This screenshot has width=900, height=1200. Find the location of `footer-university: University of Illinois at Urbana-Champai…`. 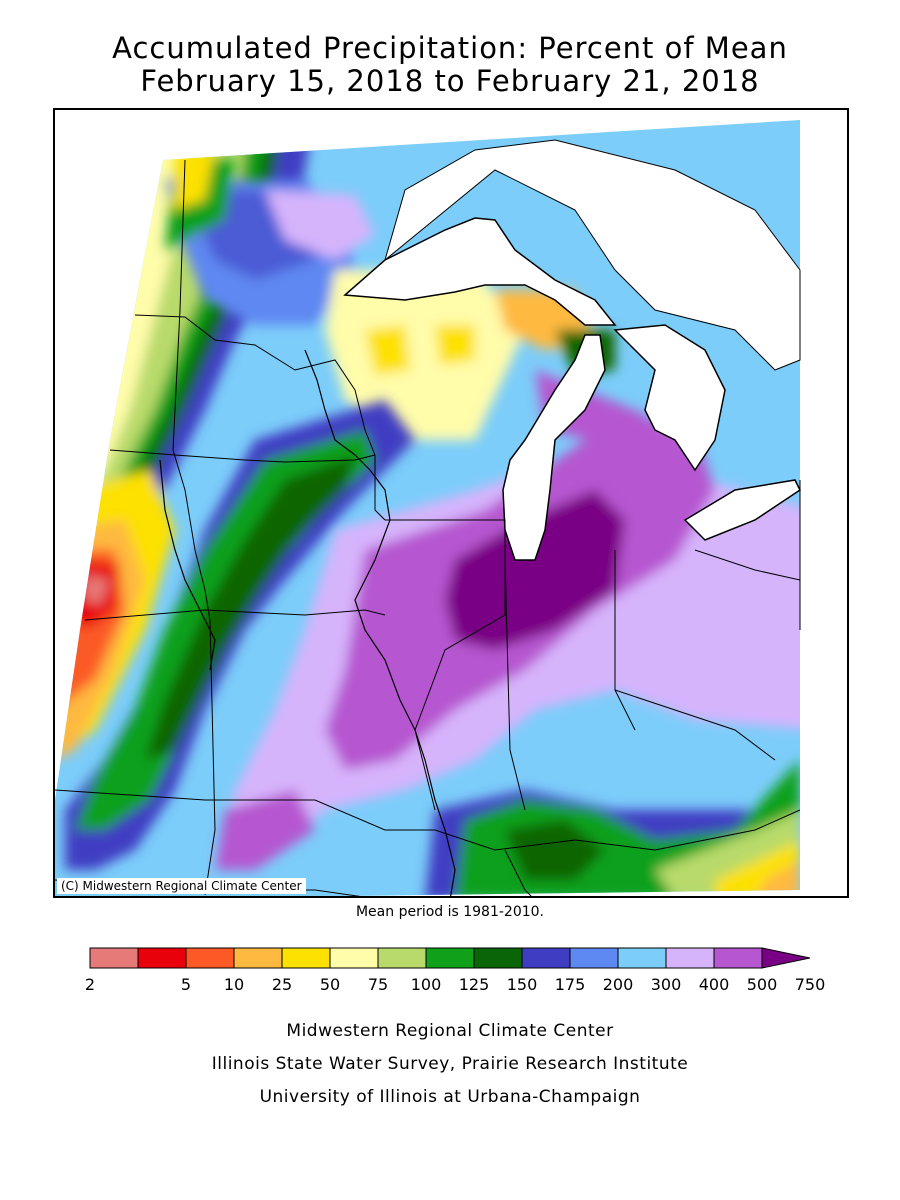

footer-university: University of Illinois at Urbana-Champai… is located at coordinates (450, 1097).